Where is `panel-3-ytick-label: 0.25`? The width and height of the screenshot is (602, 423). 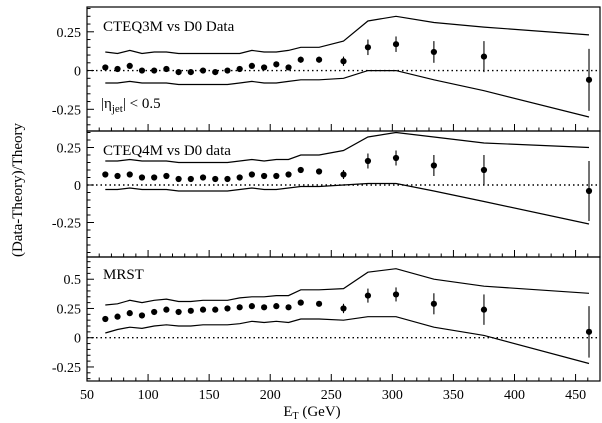
panel-3-ytick-label: 0.25 is located at coordinates (69, 309).